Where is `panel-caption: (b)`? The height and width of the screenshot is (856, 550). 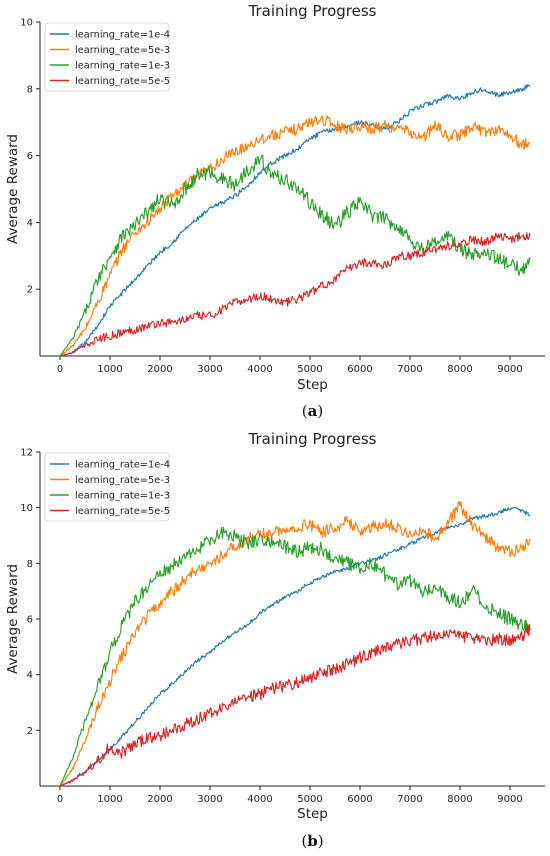
panel-caption: (b) is located at coordinates (312, 841).